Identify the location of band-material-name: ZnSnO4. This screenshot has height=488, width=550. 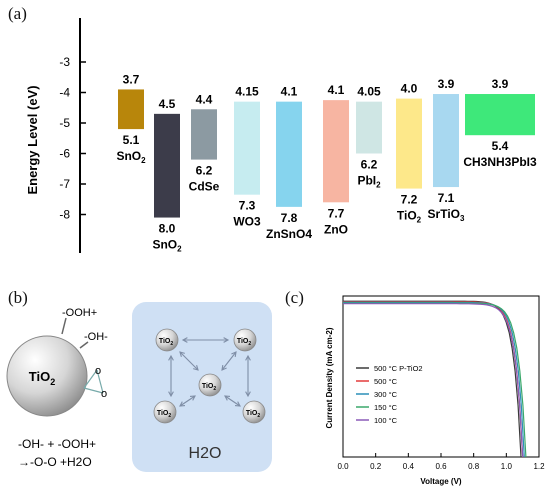
(289, 234).